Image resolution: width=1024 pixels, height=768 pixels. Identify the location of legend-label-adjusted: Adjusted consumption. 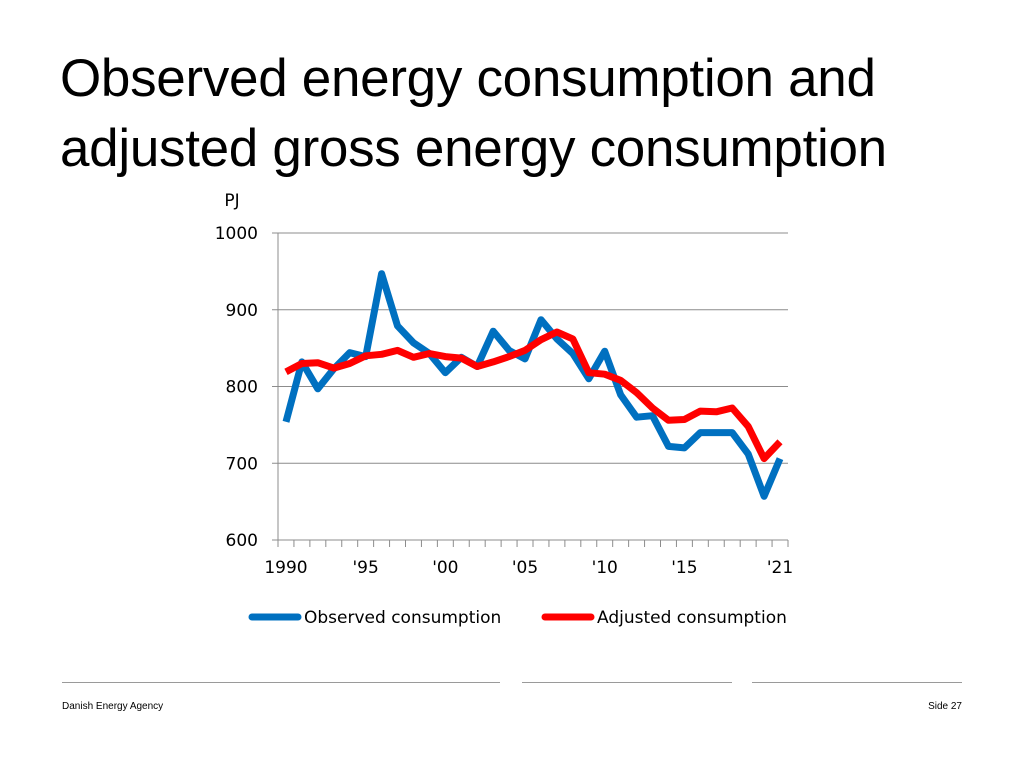
(692, 618).